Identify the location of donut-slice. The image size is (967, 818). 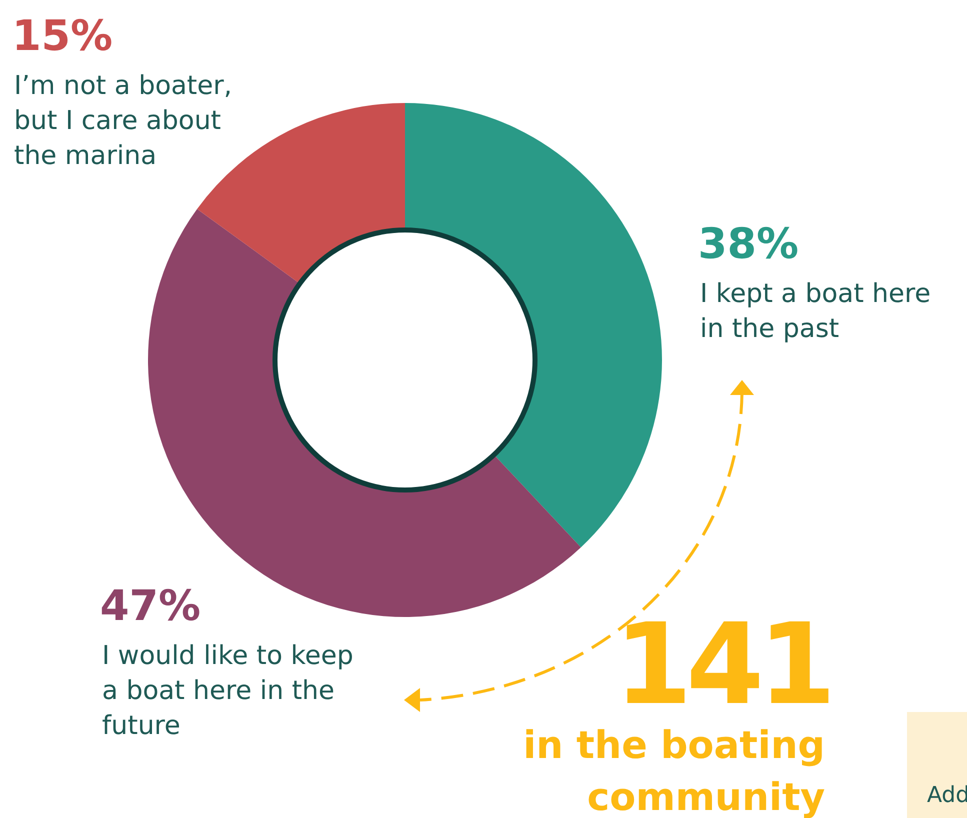
(533, 325).